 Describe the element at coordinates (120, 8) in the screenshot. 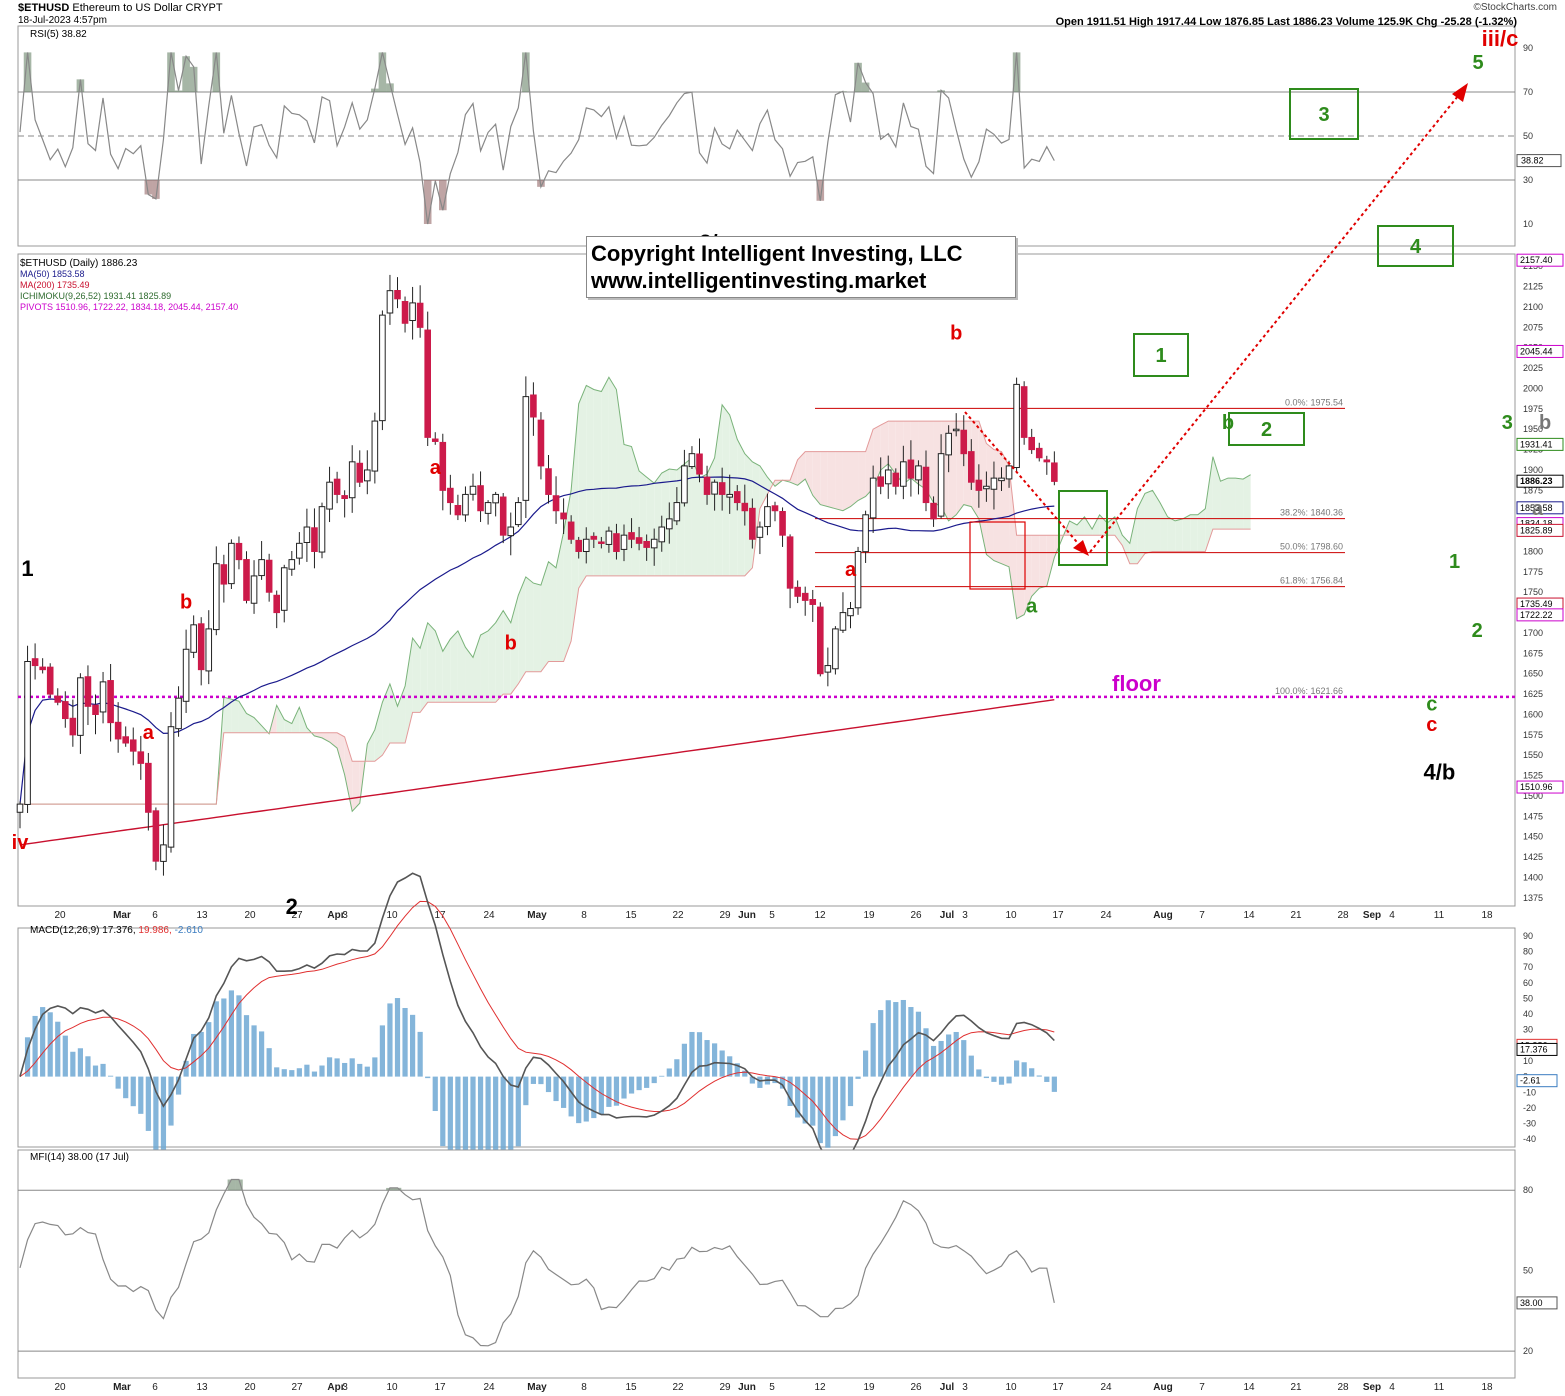

I see `chart-header-left: $ETHUSD Ethereum to US Dollar CRYPT` at that location.